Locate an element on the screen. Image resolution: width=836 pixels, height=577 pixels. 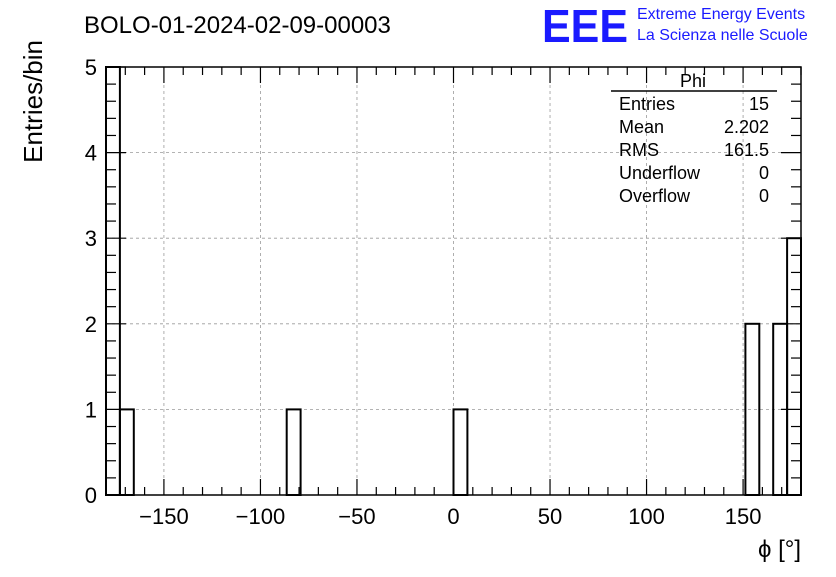
y-axis-label: Entries/bin is located at coordinates (33, 101).